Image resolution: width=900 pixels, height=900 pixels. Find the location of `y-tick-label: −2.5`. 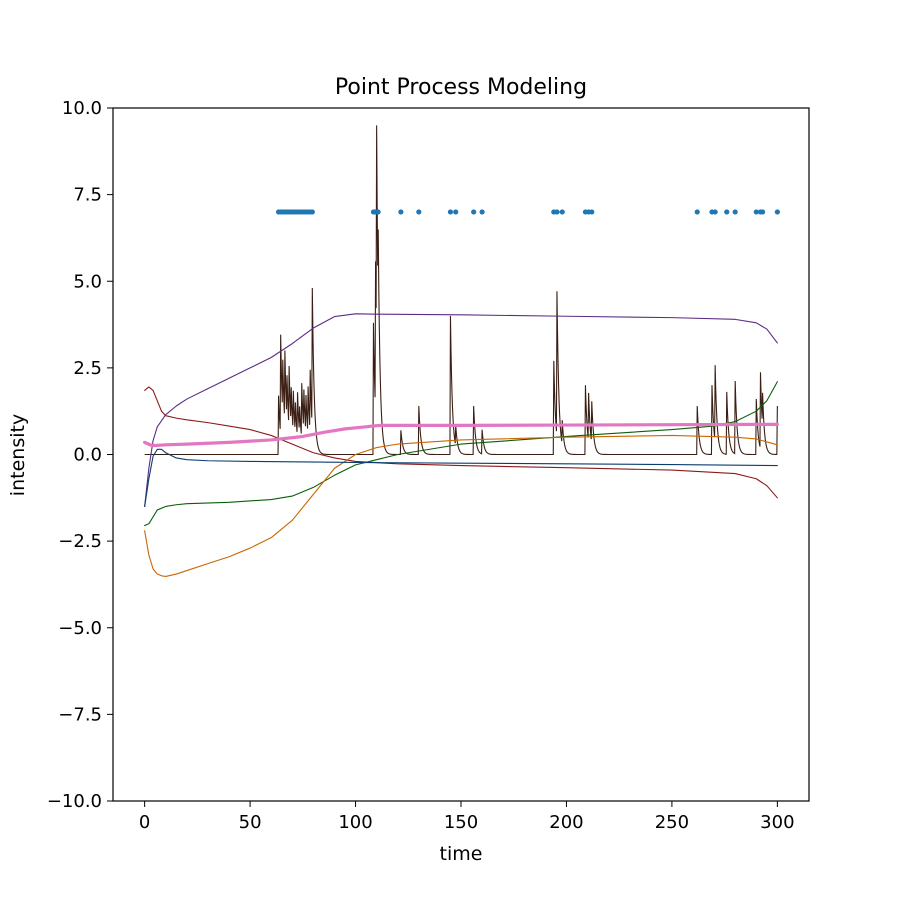

y-tick-label: −2.5 is located at coordinates (80, 541).